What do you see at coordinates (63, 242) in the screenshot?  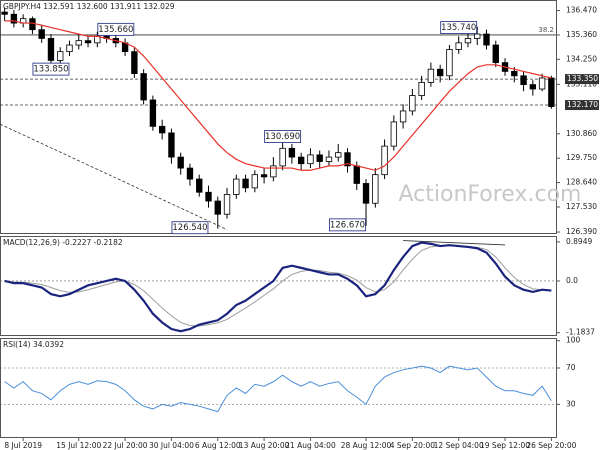 I see `panel-title: MACD(12,26,9) -0.2227 -0.2182` at bounding box center [63, 242].